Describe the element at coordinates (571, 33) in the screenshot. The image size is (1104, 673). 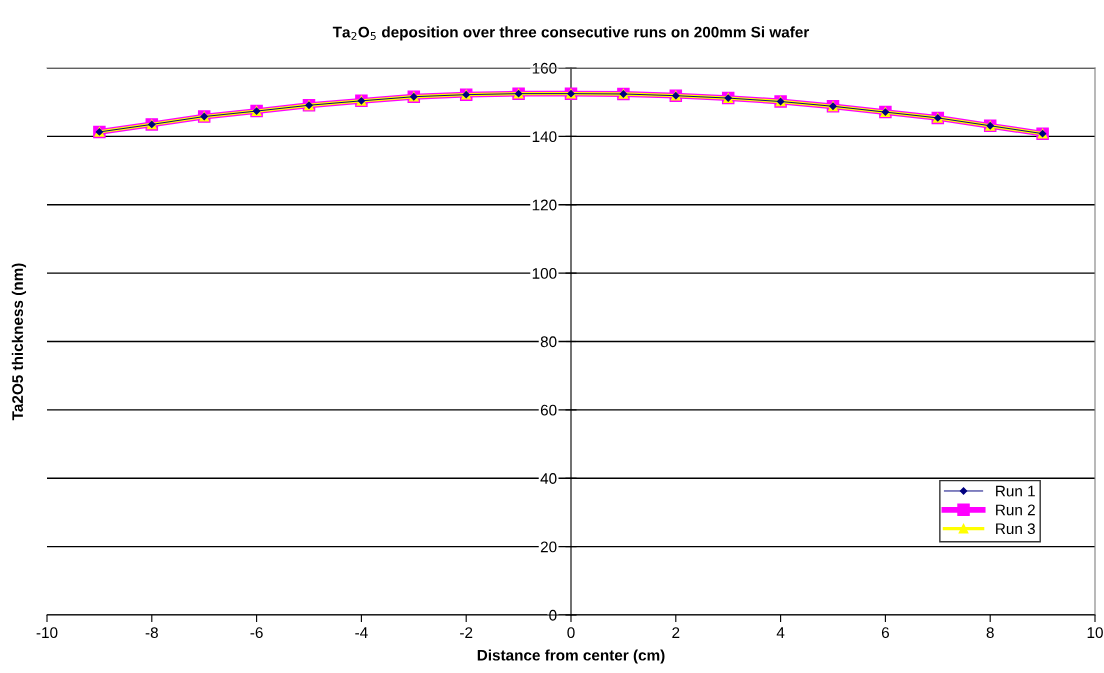
I see `chart-title: Ta$_{2}$O$_{5}$ deposition over three consecutive runs on 200mm Si wafer` at that location.